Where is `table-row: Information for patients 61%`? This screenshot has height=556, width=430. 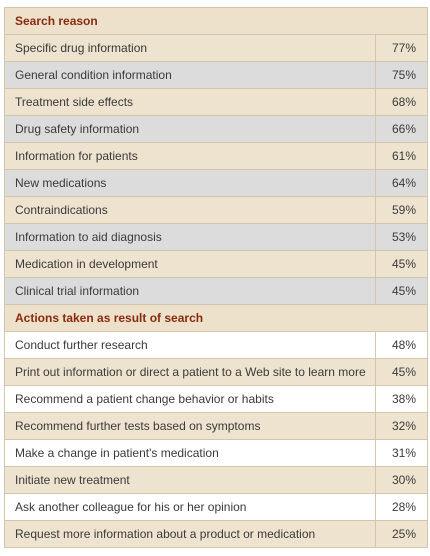 table-row: Information for patients 61% is located at coordinates (216, 156).